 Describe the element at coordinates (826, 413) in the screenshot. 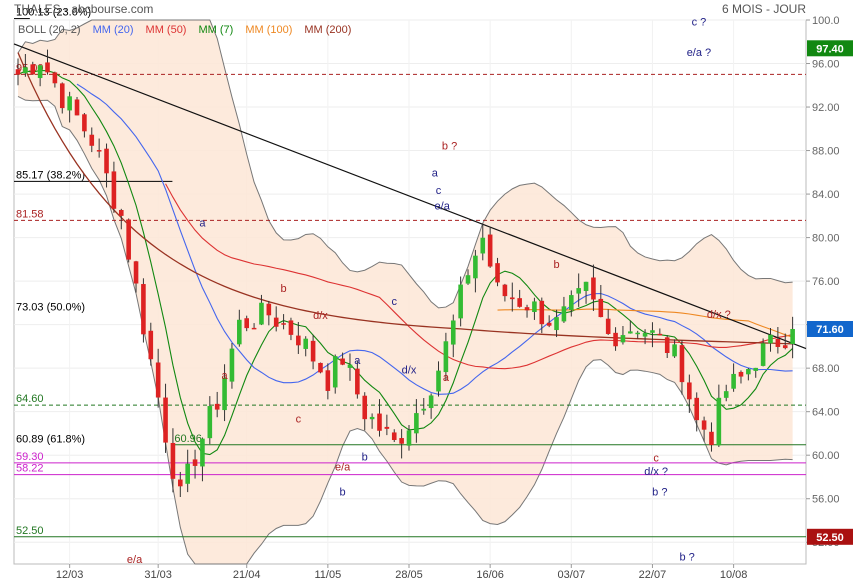

I see `y-tick-label: 64.00` at that location.